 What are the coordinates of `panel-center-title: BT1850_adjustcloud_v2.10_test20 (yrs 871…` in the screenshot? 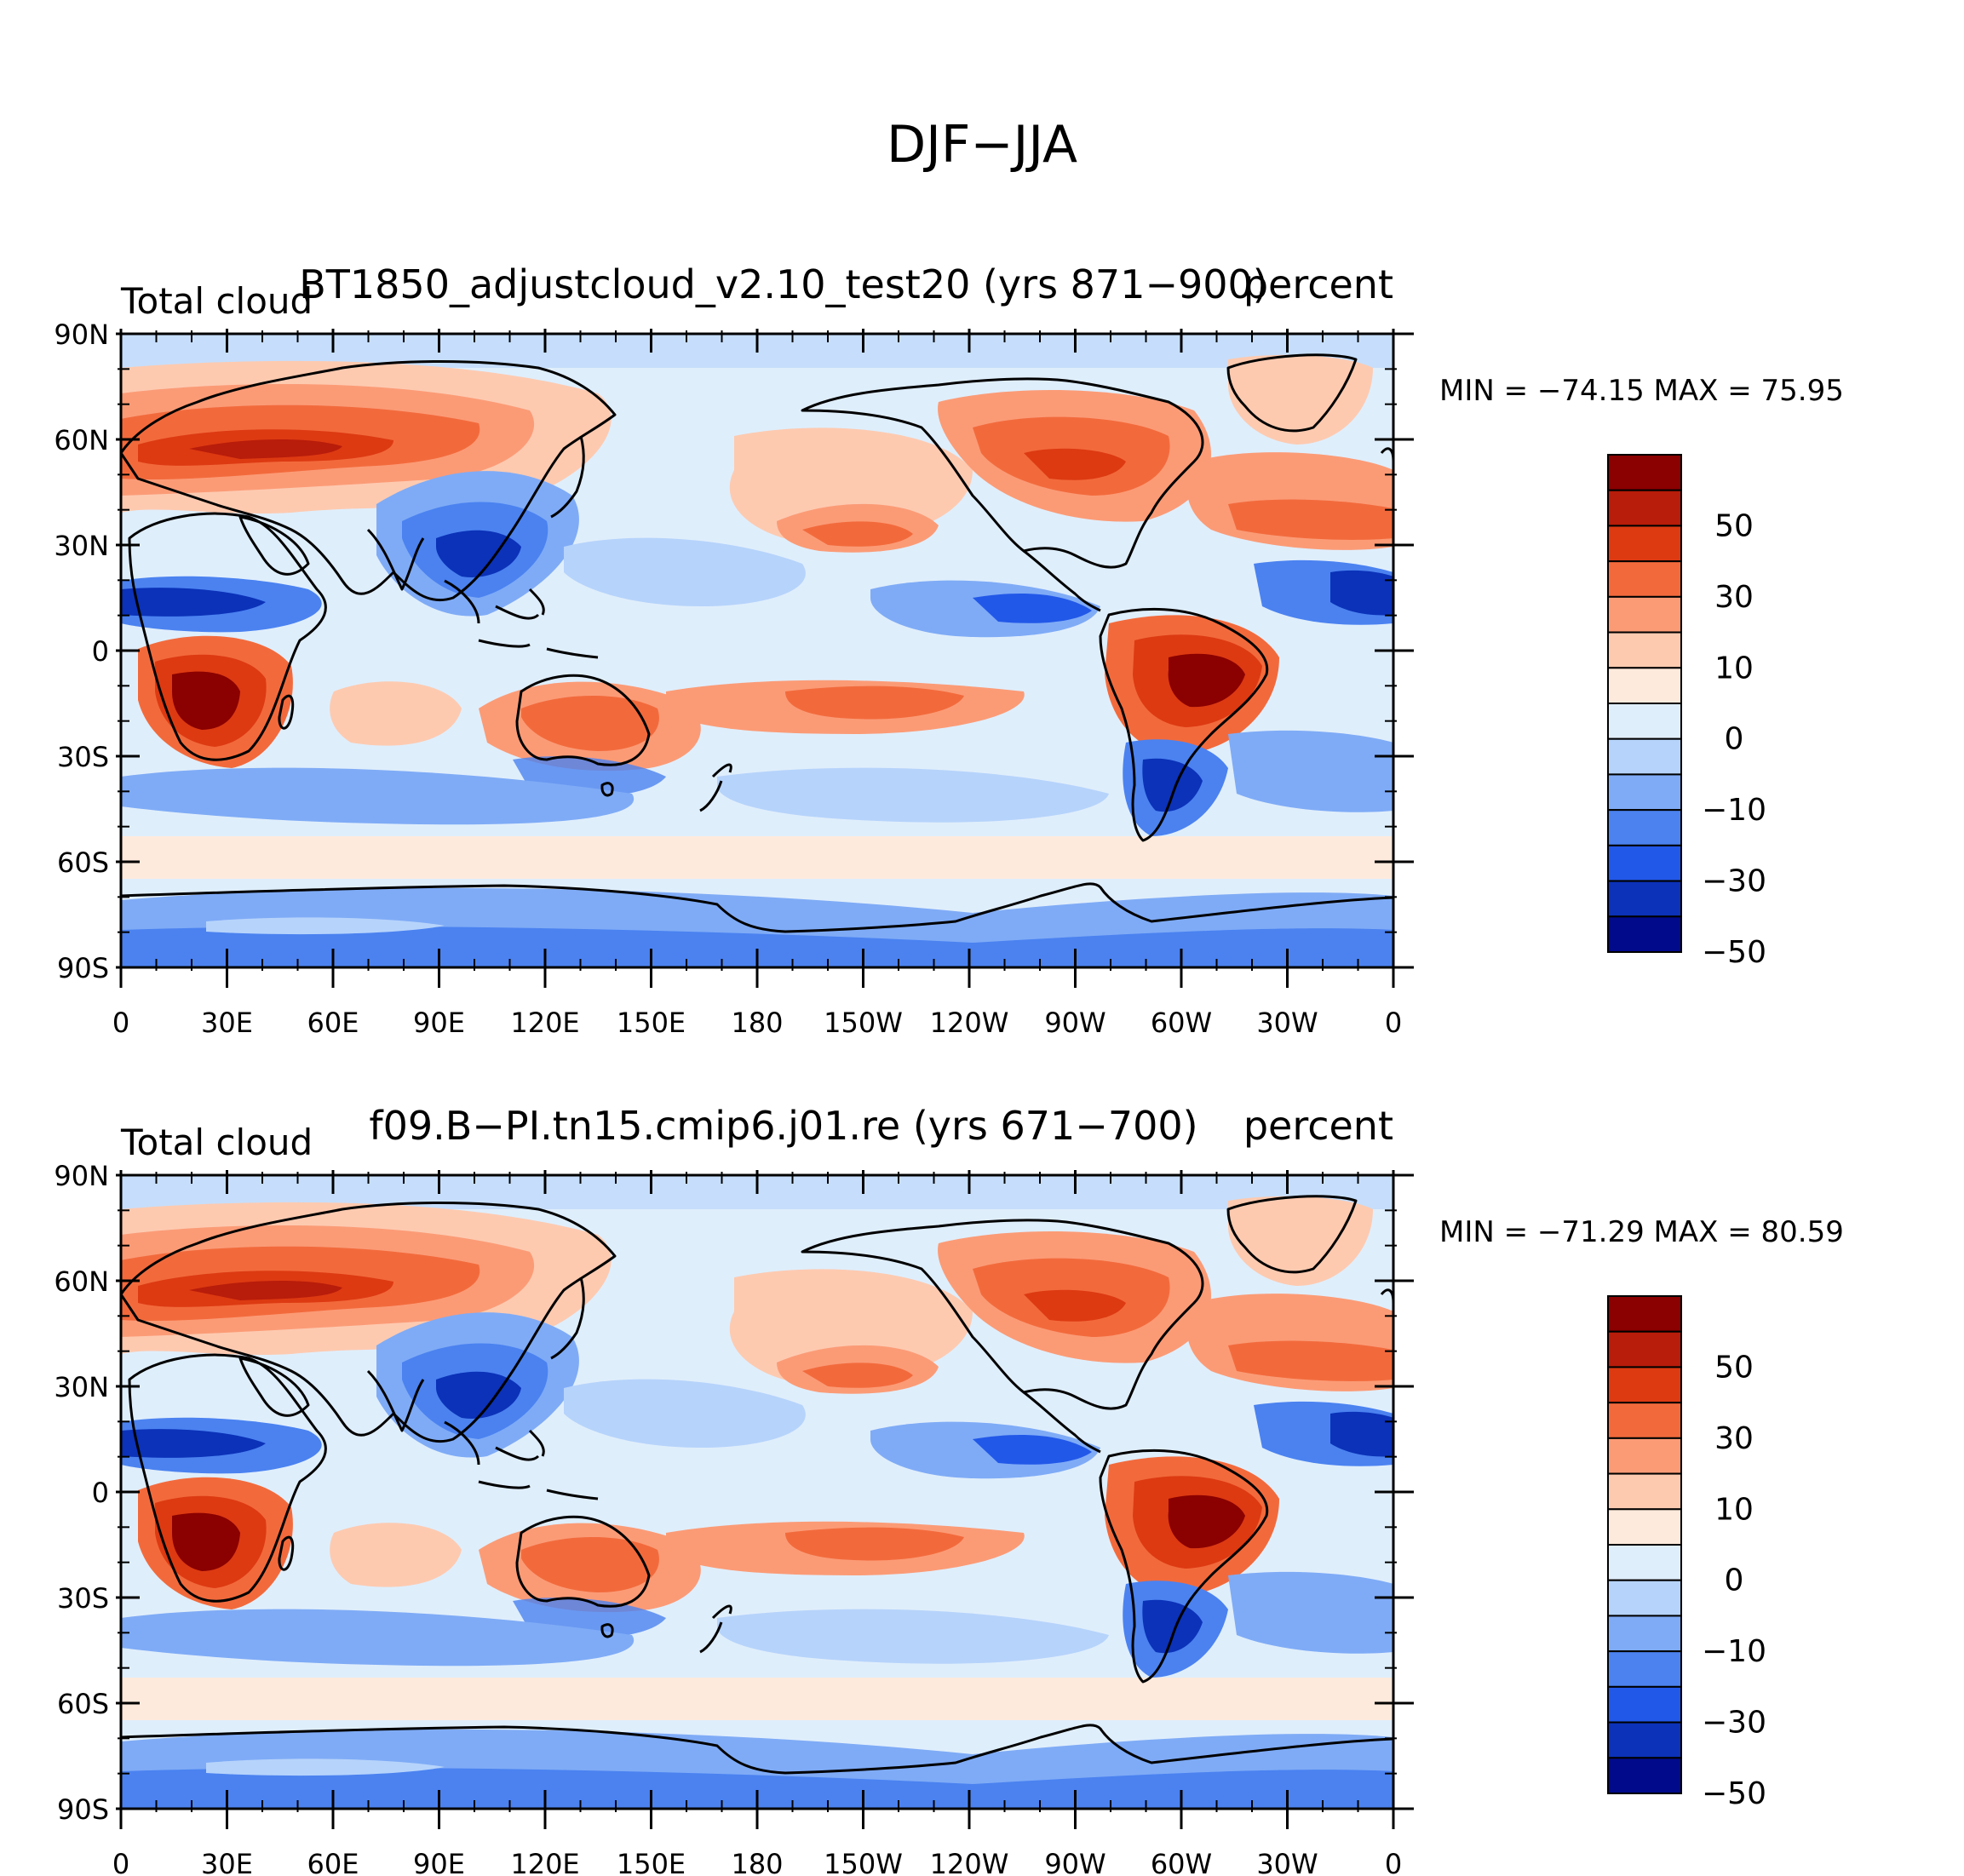 It's located at (783, 284).